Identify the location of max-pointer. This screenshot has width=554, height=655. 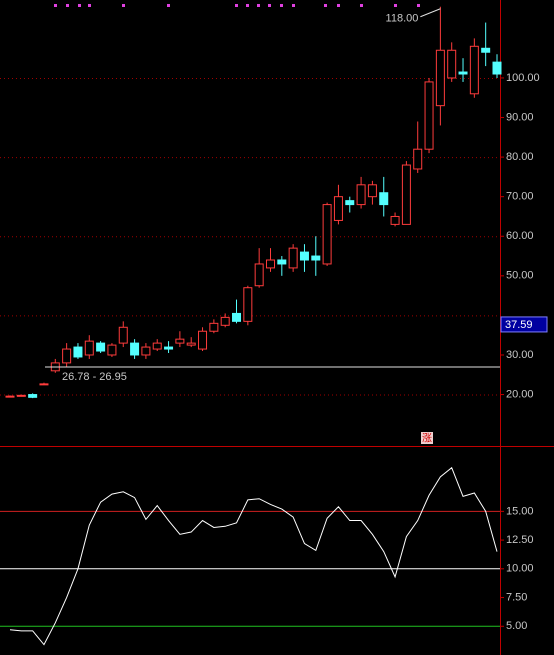
(430, 13).